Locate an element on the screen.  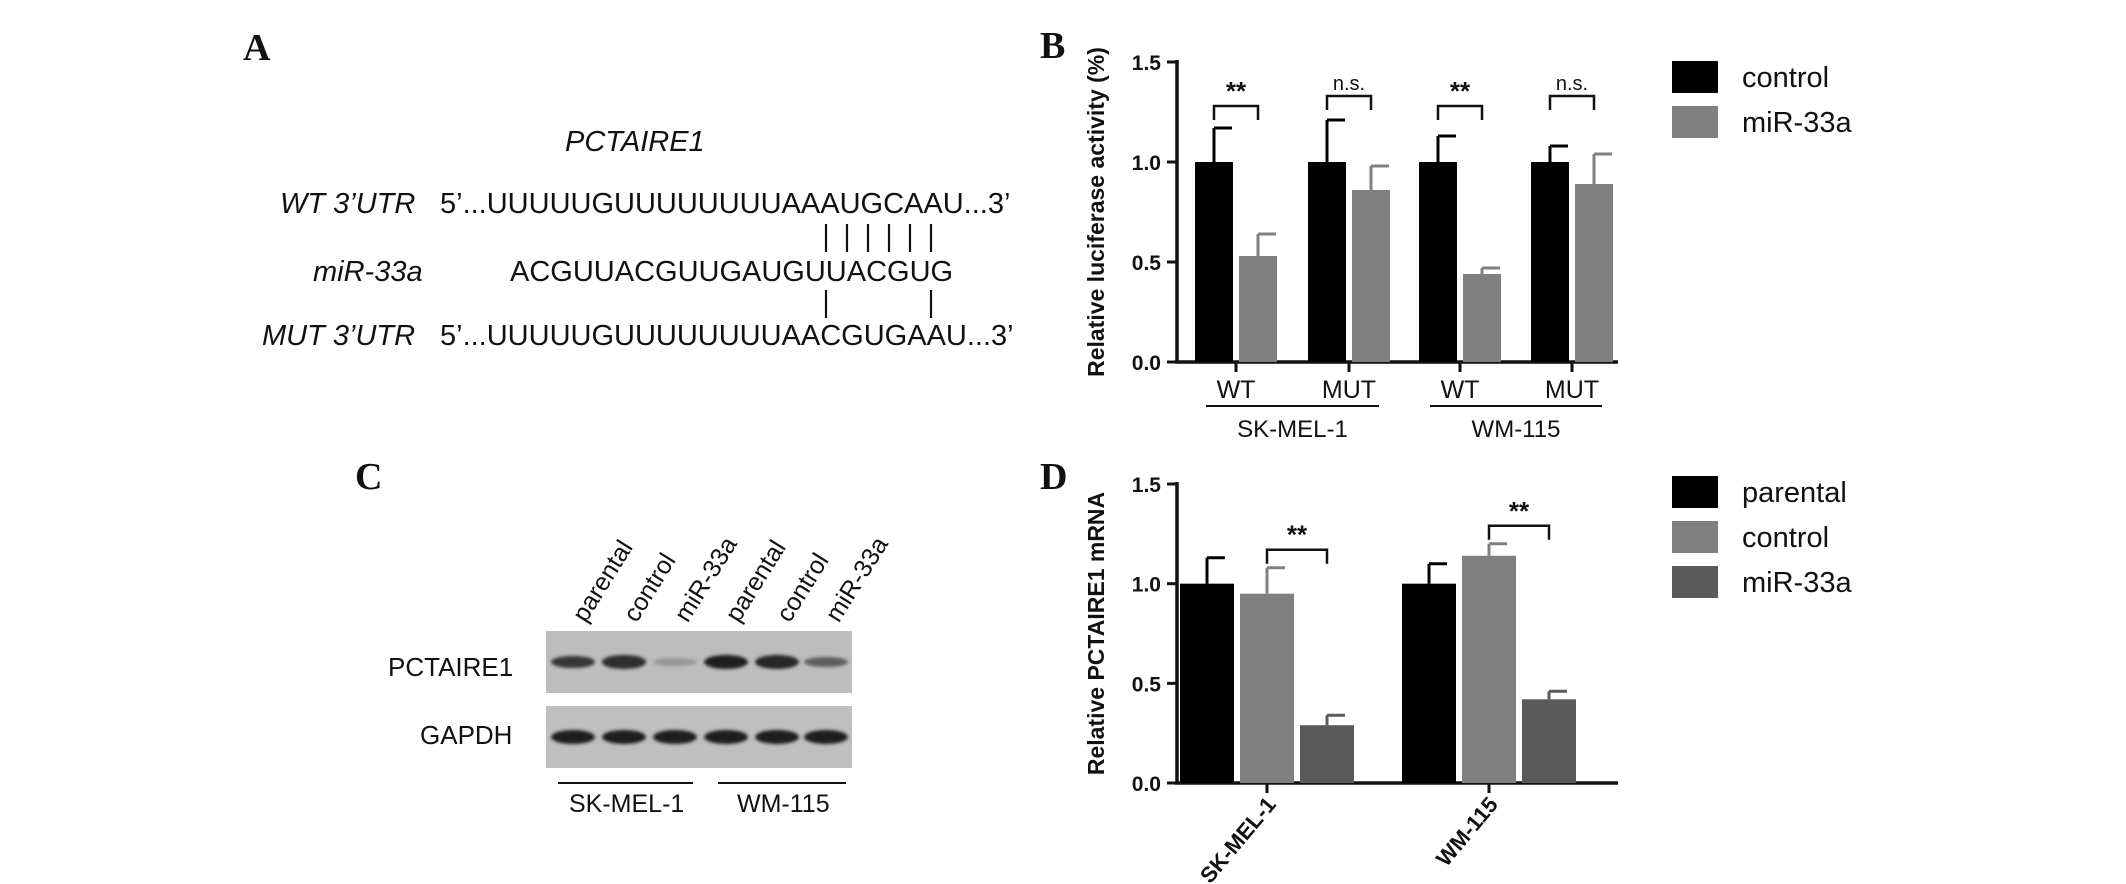
chart-b-legend-swatch-control is located at coordinates (1695, 77).